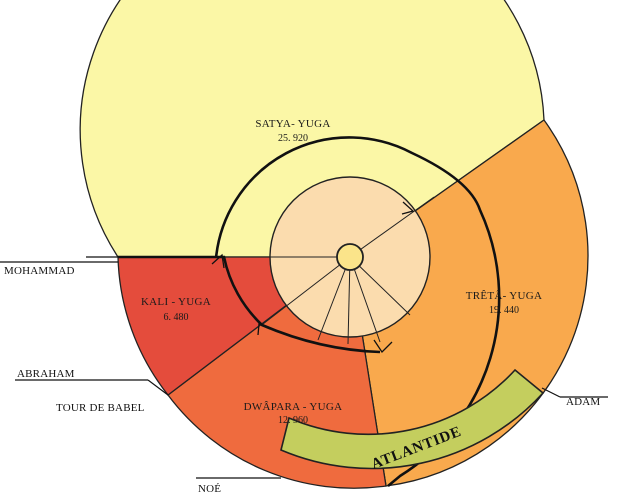 This screenshot has width=640, height=503. What do you see at coordinates (100, 408) in the screenshot?
I see `tour-de-babel-label: TOUR DE BABEL` at bounding box center [100, 408].